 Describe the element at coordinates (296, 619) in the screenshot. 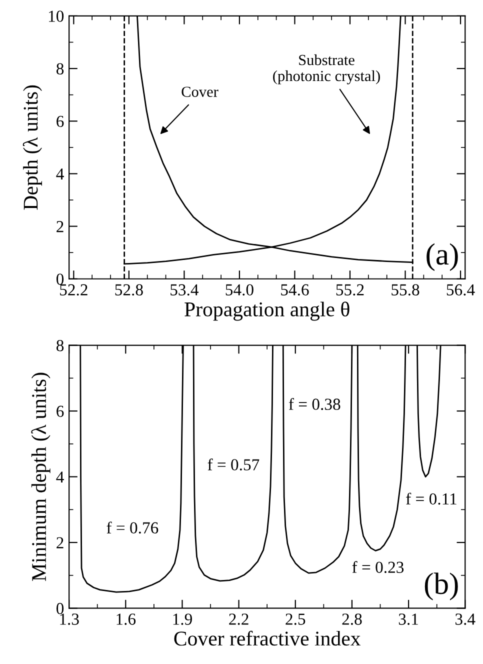

I see `x-tick-label: 2.5` at that location.